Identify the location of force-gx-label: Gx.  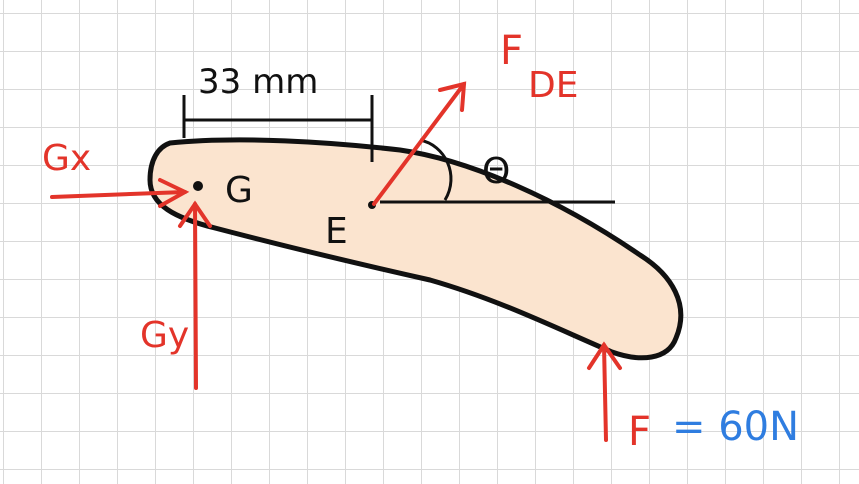
(66, 158).